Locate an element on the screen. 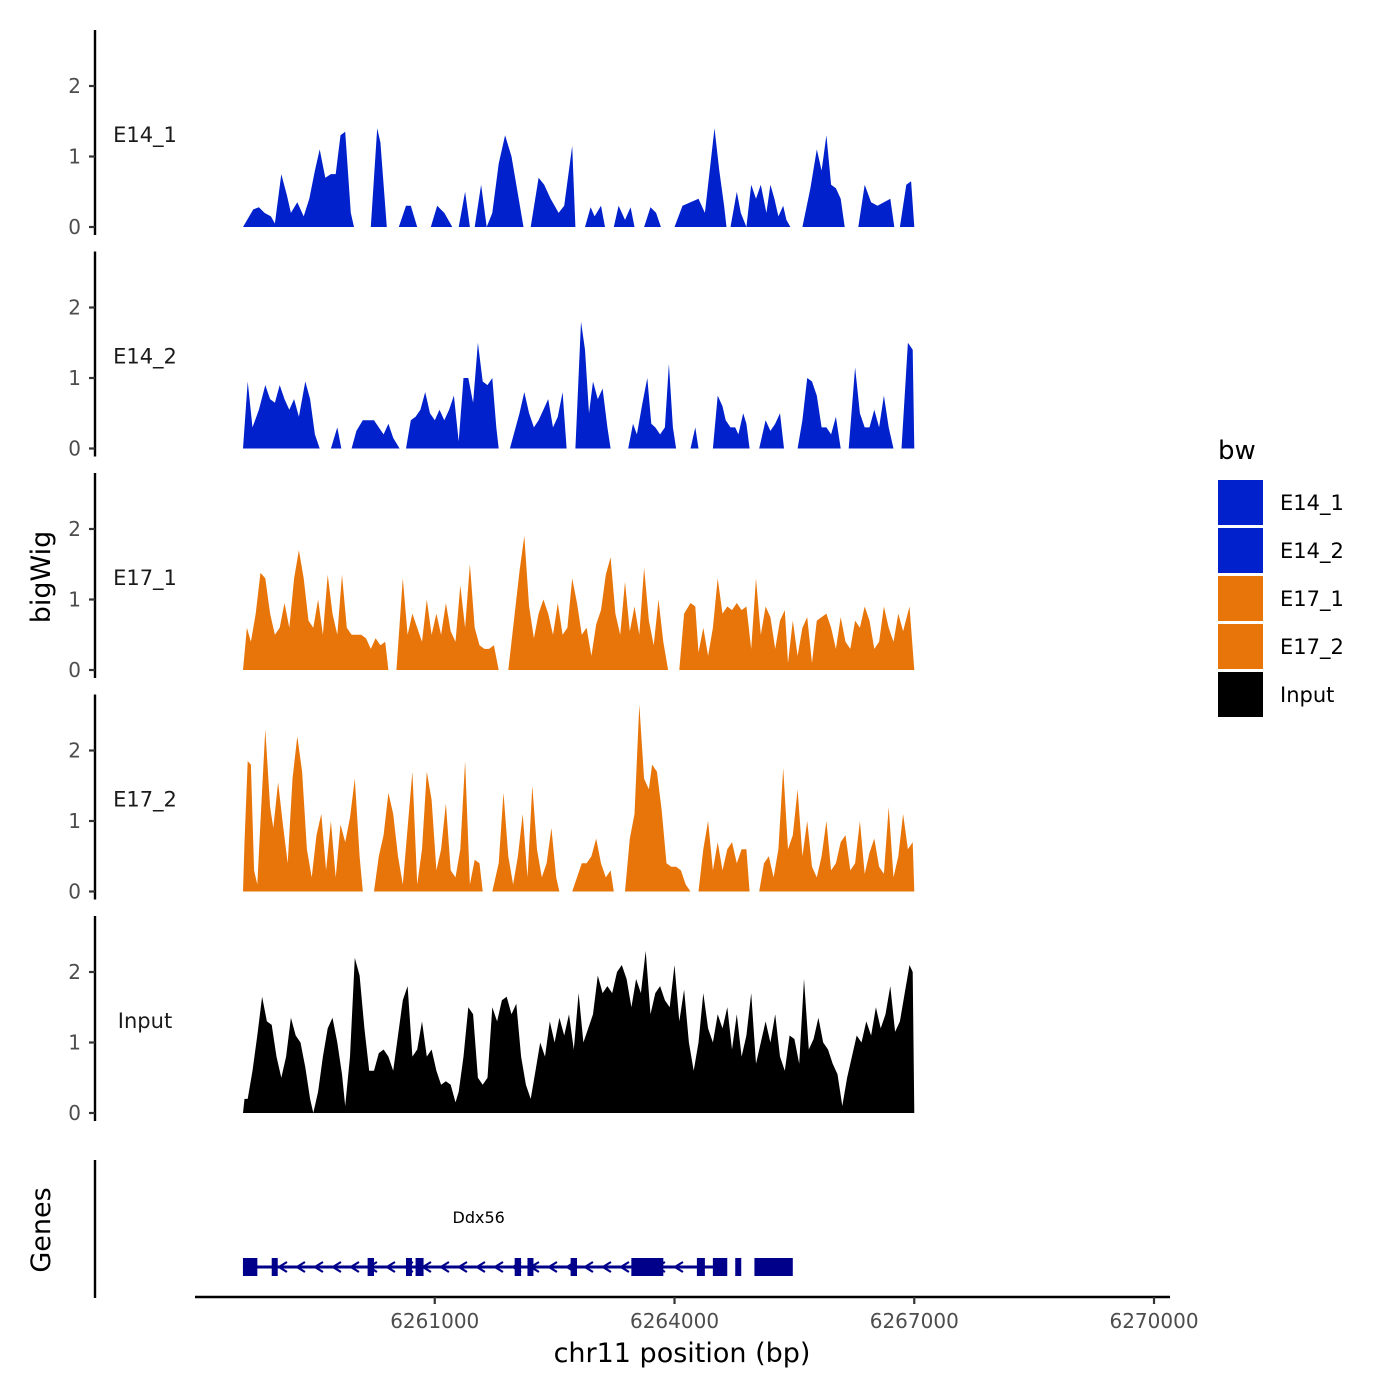 This screenshot has height=1400, width=1400. legend-entry-e14-2: E14_2 is located at coordinates (1281, 550).